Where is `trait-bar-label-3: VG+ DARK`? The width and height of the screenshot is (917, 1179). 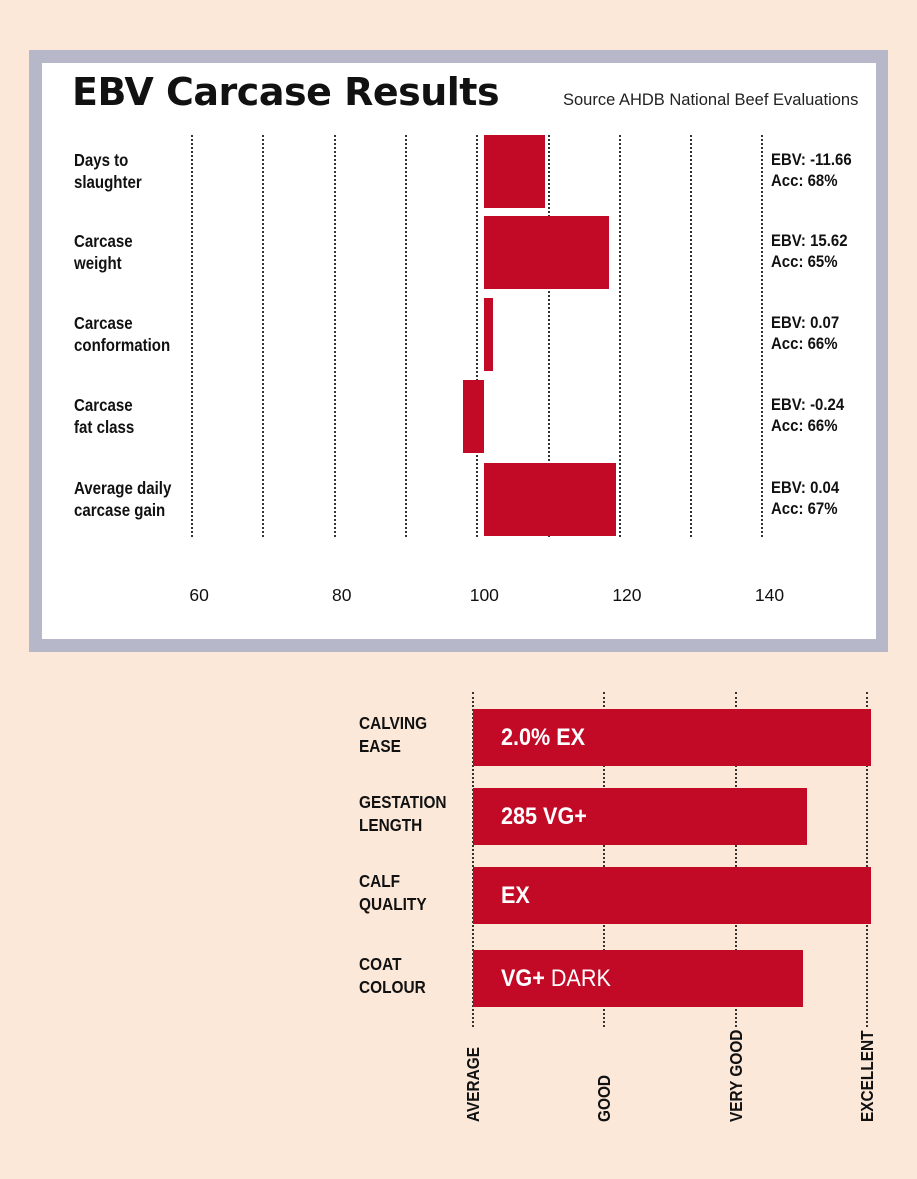 trait-bar-label-3: VG+ DARK is located at coordinates (556, 978).